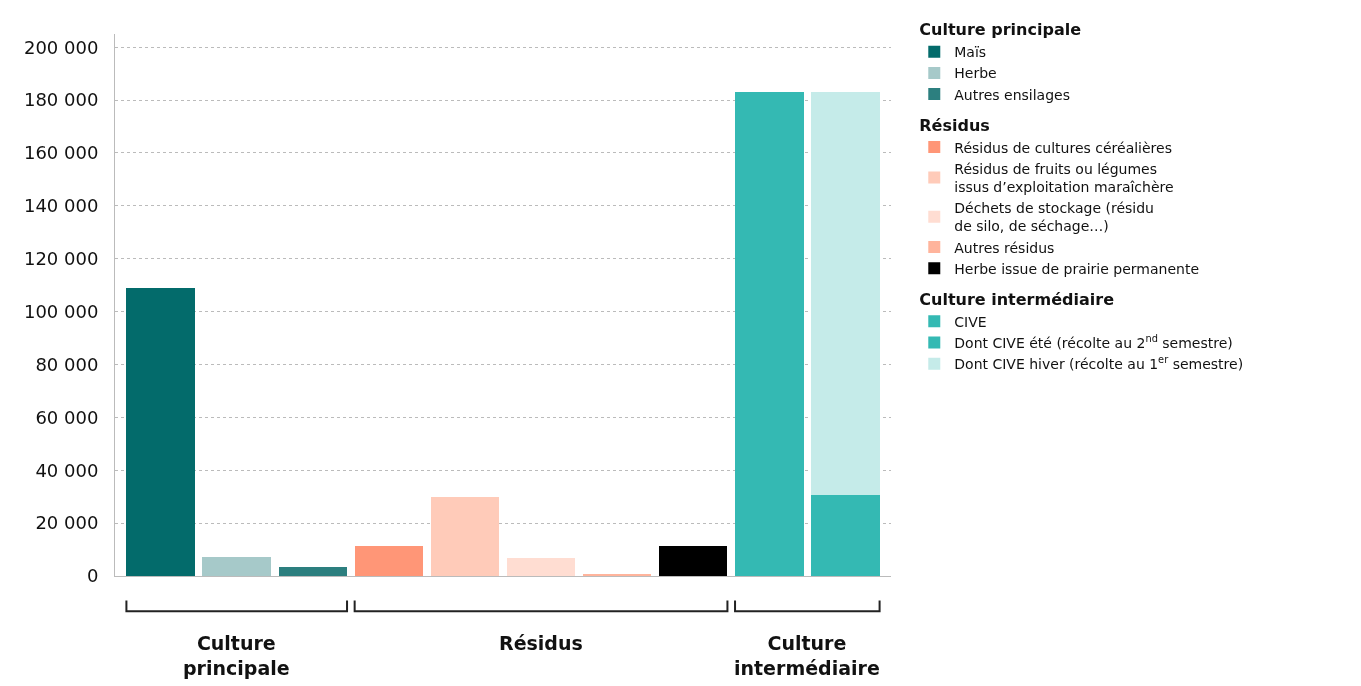  What do you see at coordinates (61, 311) in the screenshot?
I see `y-tick-label: 100 000` at bounding box center [61, 311].